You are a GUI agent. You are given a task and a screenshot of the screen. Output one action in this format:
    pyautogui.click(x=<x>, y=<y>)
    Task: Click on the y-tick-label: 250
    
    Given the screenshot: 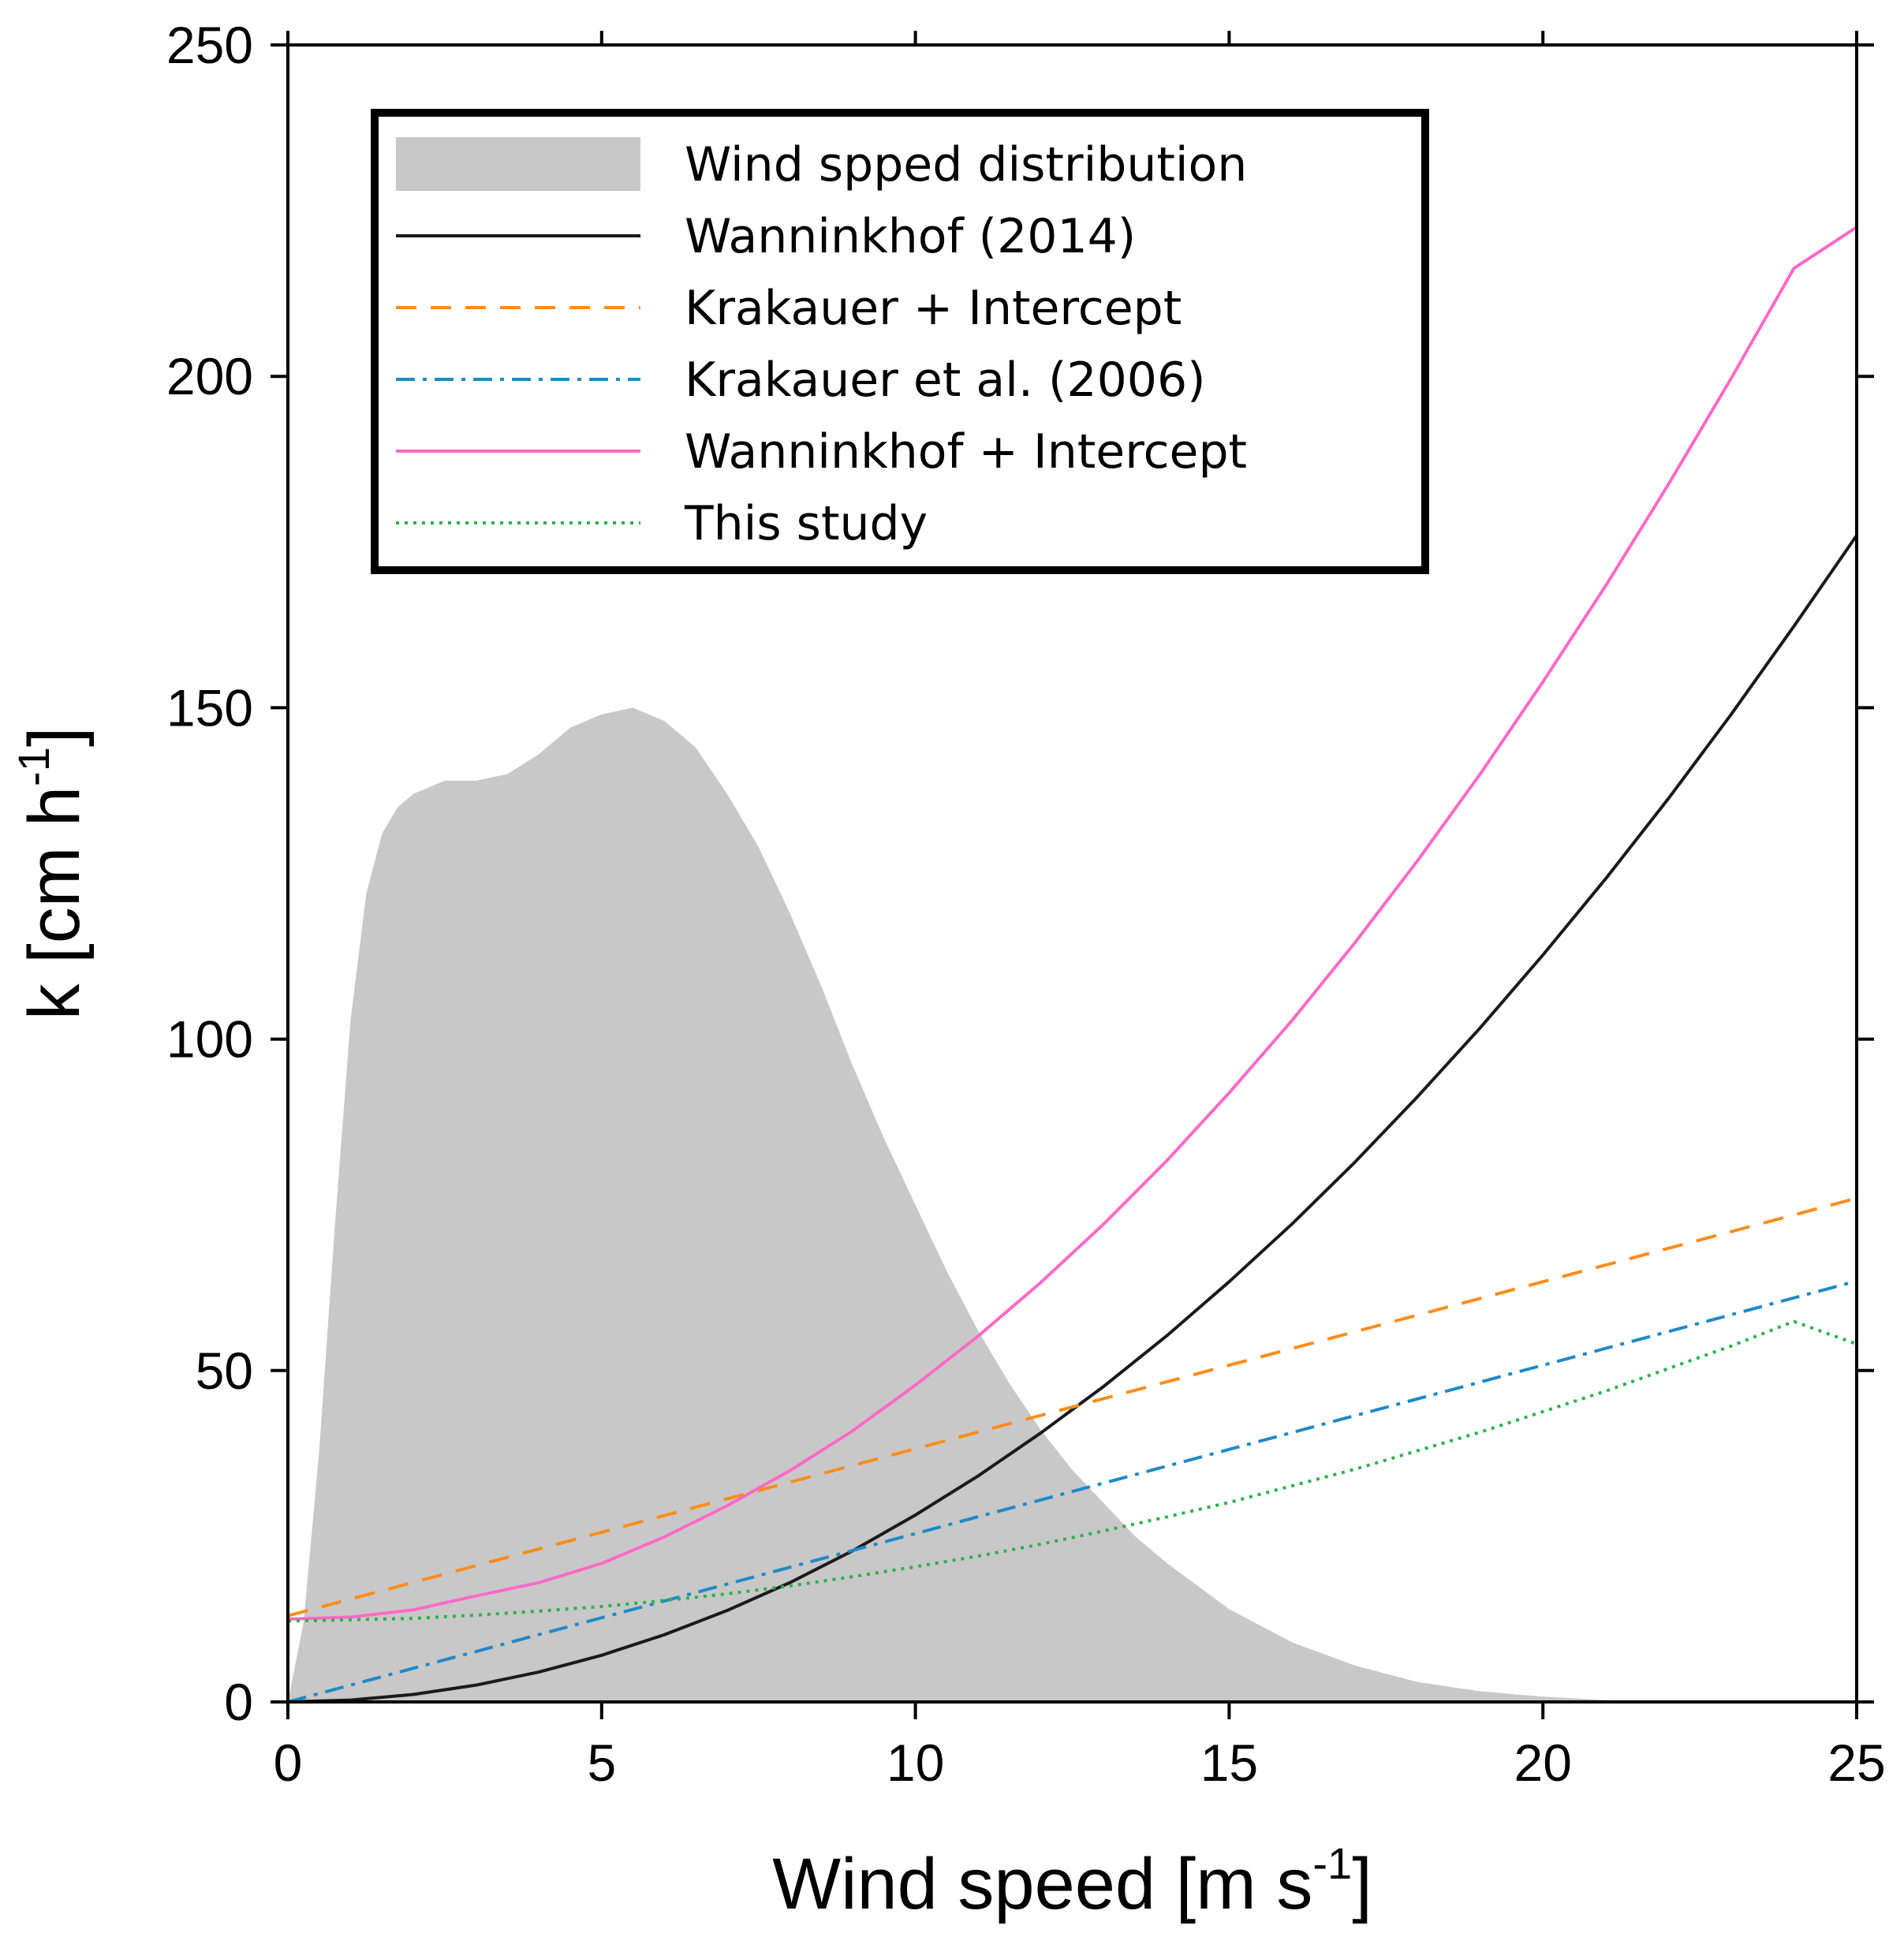 What is the action you would take?
    pyautogui.click(x=209, y=45)
    